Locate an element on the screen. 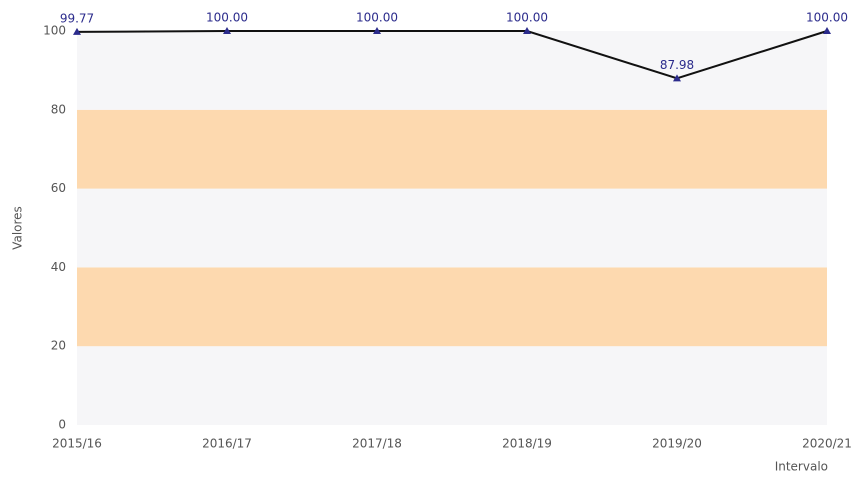 The image size is (859, 477). y-tick-label: 100 is located at coordinates (54, 31).